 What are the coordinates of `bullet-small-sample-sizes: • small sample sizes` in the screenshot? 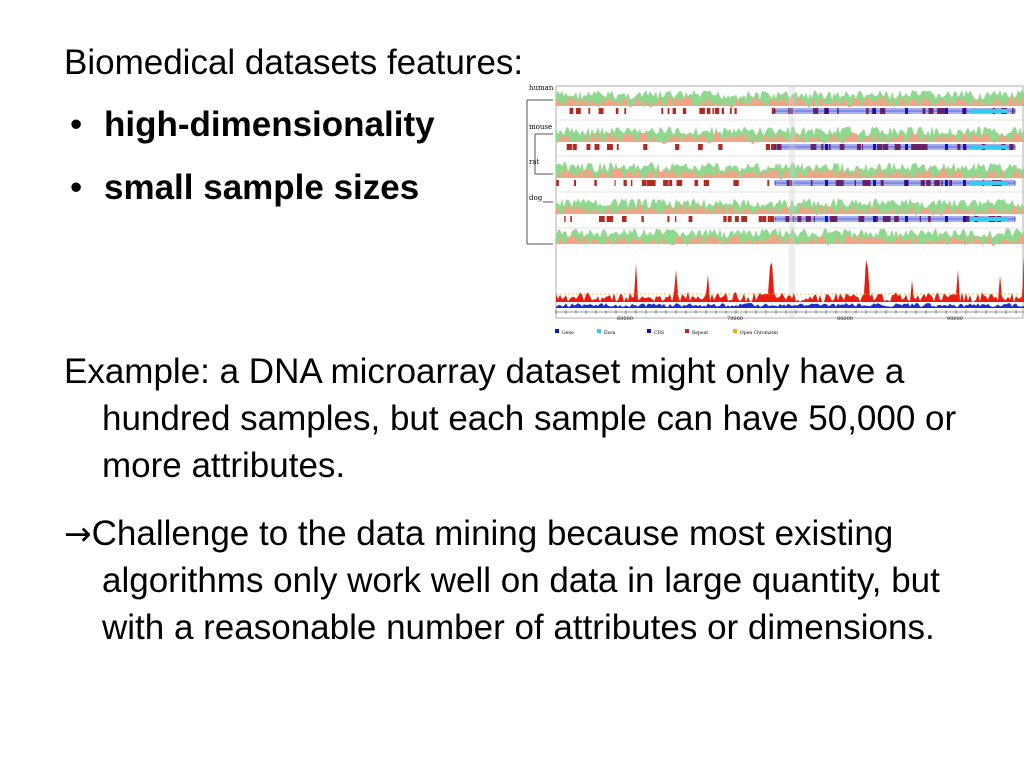 It's located at (244, 187).